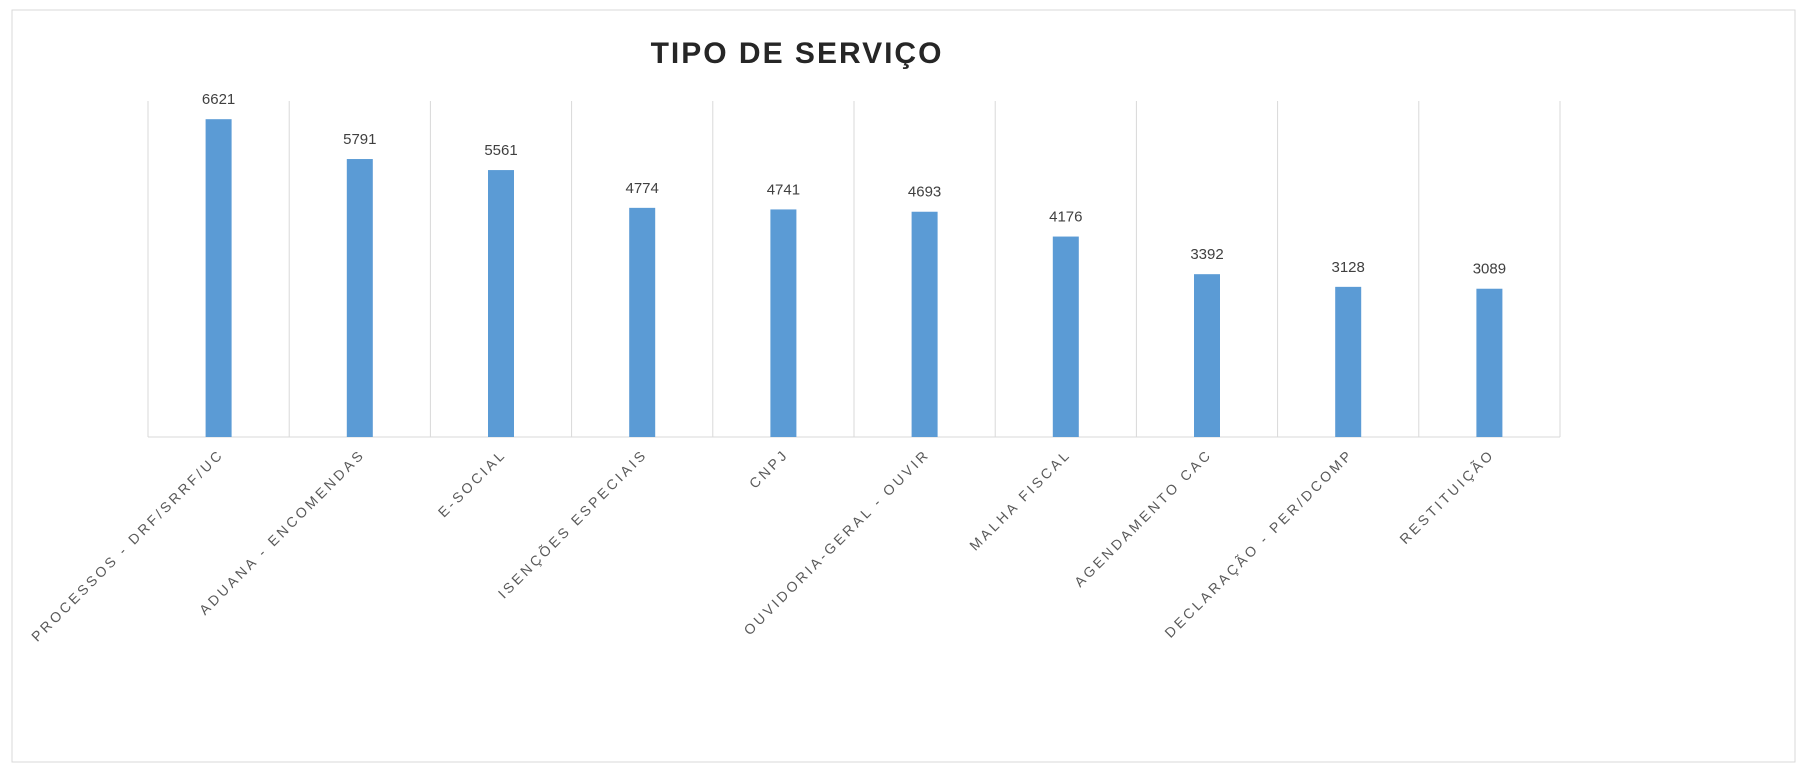 The width and height of the screenshot is (1807, 769). What do you see at coordinates (924, 192) in the screenshot?
I see `value-label: 4693` at bounding box center [924, 192].